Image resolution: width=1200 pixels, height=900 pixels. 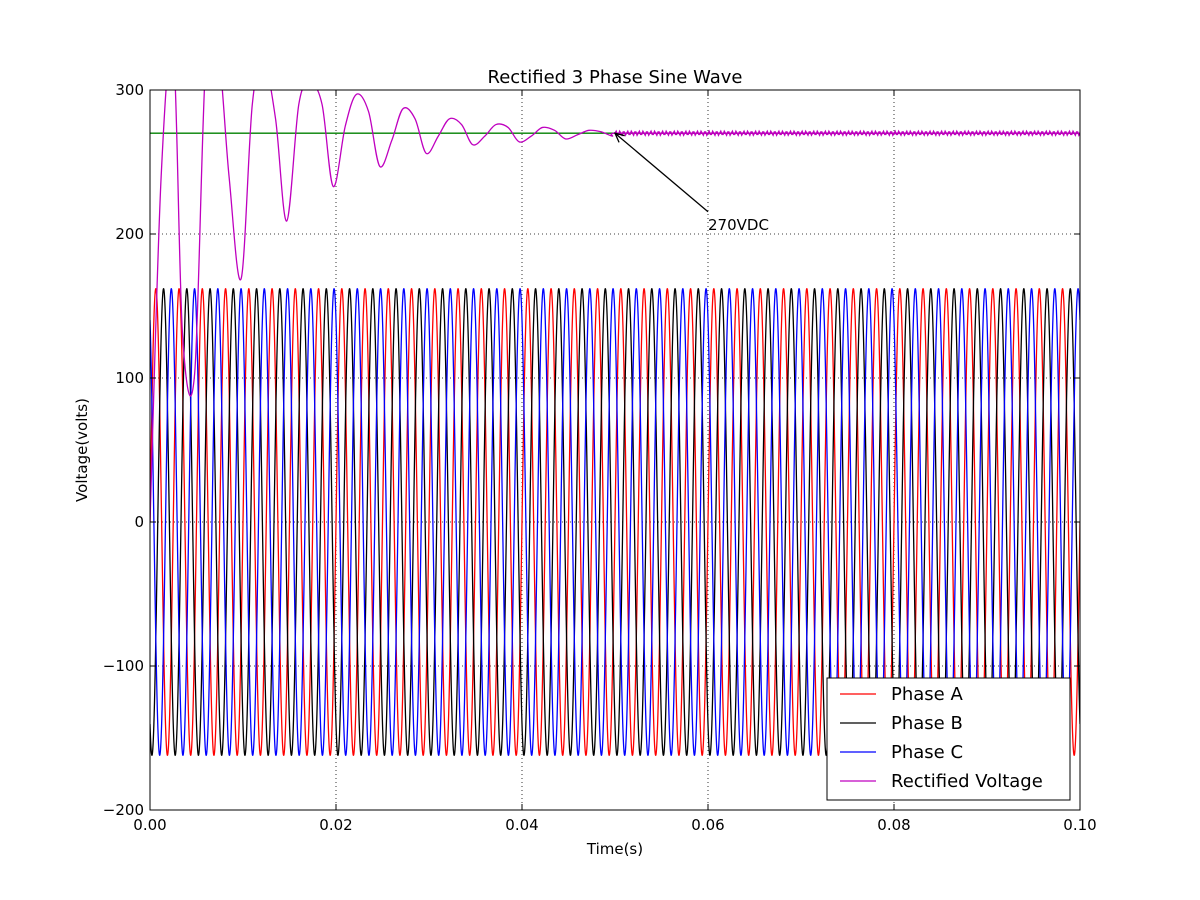 What do you see at coordinates (707, 825) in the screenshot?
I see `x-tick-label: 0.06` at bounding box center [707, 825].